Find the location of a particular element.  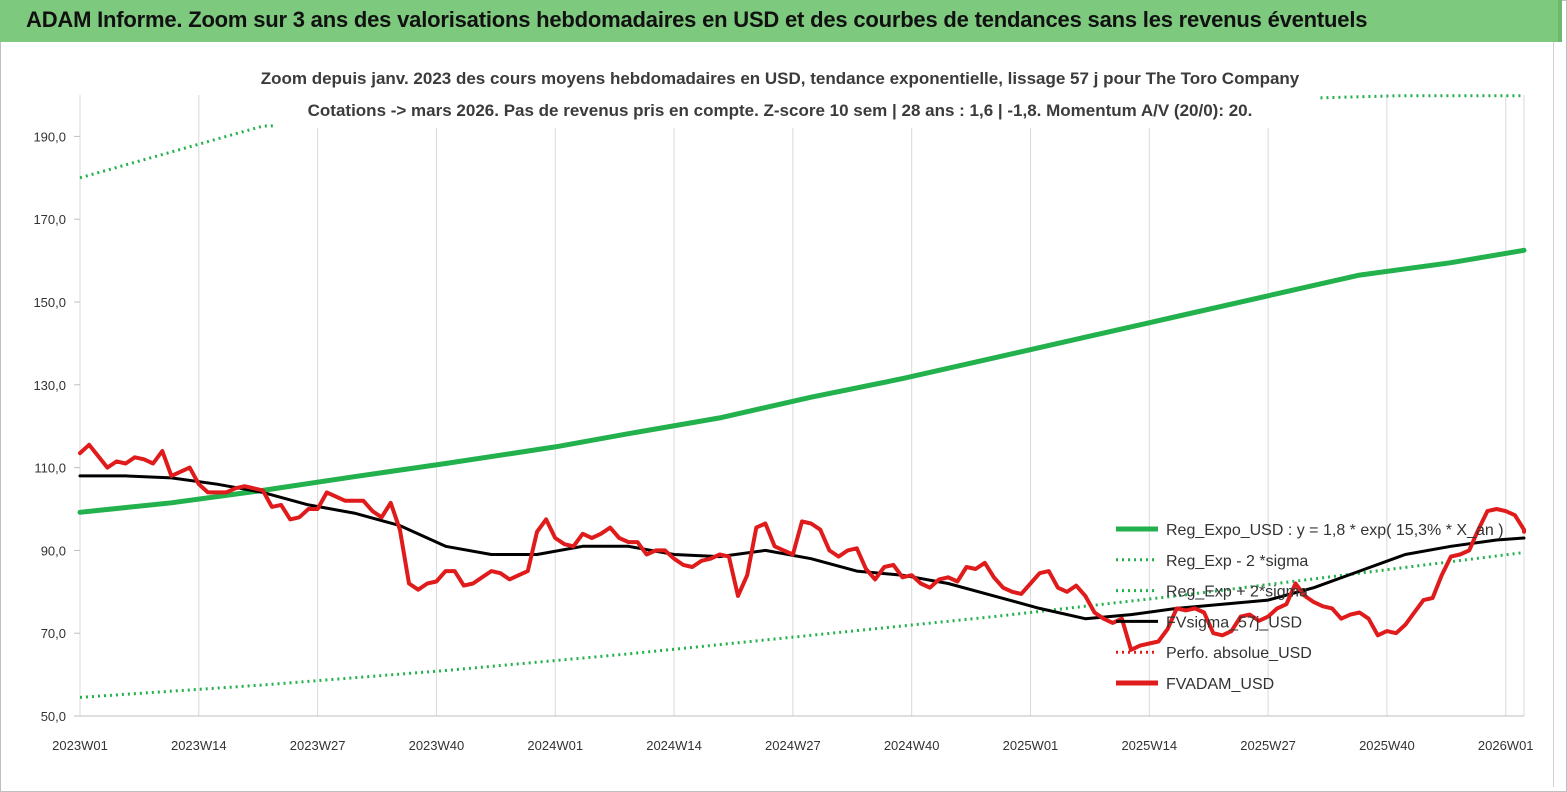

x-tick-label: 2023W27 is located at coordinates (318, 745).